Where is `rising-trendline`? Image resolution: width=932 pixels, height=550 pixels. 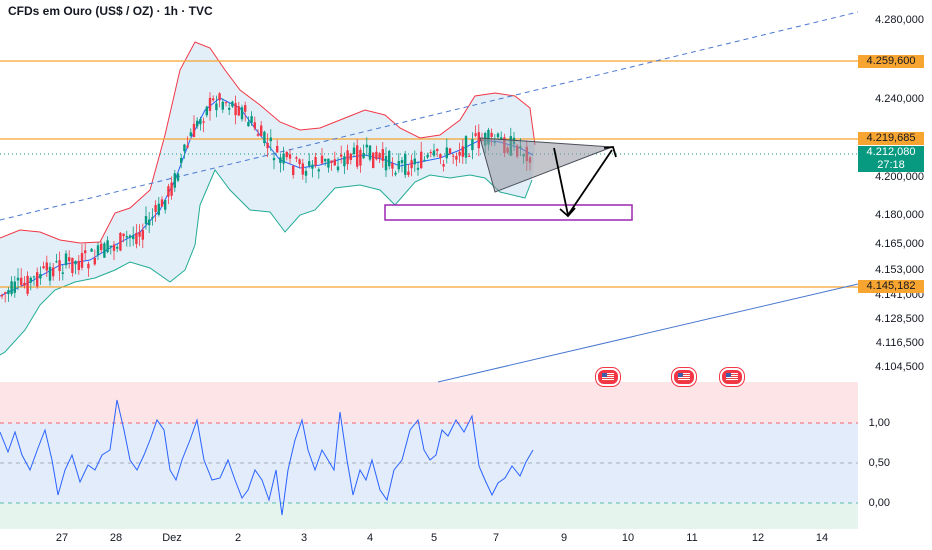
rising-trendline is located at coordinates (648, 333).